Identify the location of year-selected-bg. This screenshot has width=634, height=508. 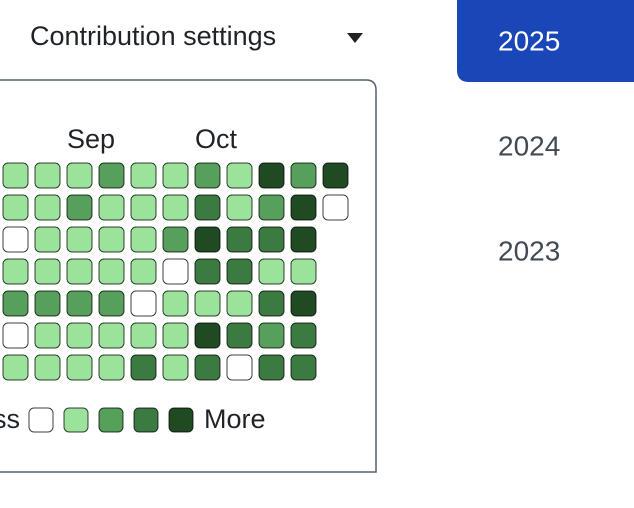
(545, 41).